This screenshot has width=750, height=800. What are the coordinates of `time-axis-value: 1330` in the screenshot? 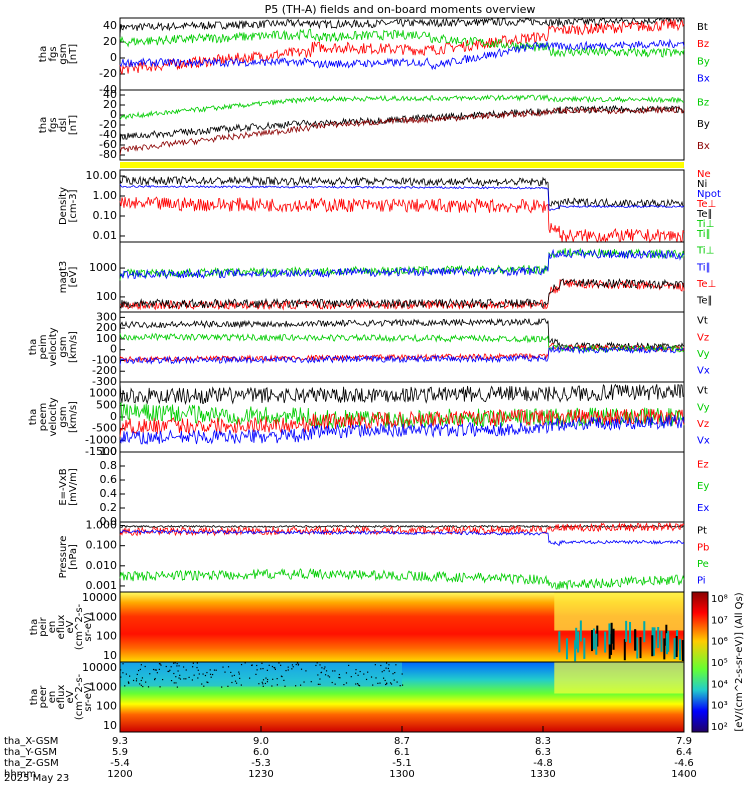 It's located at (542, 774).